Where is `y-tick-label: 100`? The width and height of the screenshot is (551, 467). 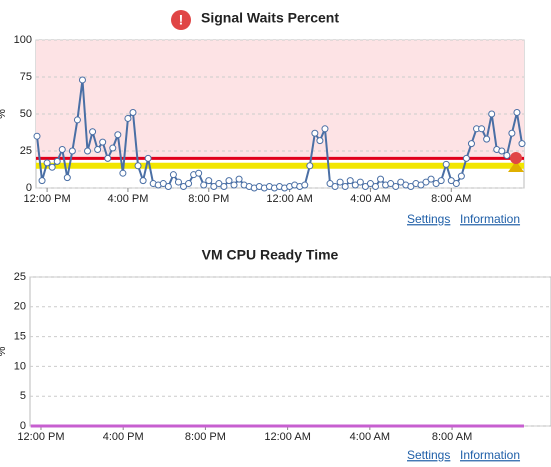
y-tick-label: 100 is located at coordinates (23, 40).